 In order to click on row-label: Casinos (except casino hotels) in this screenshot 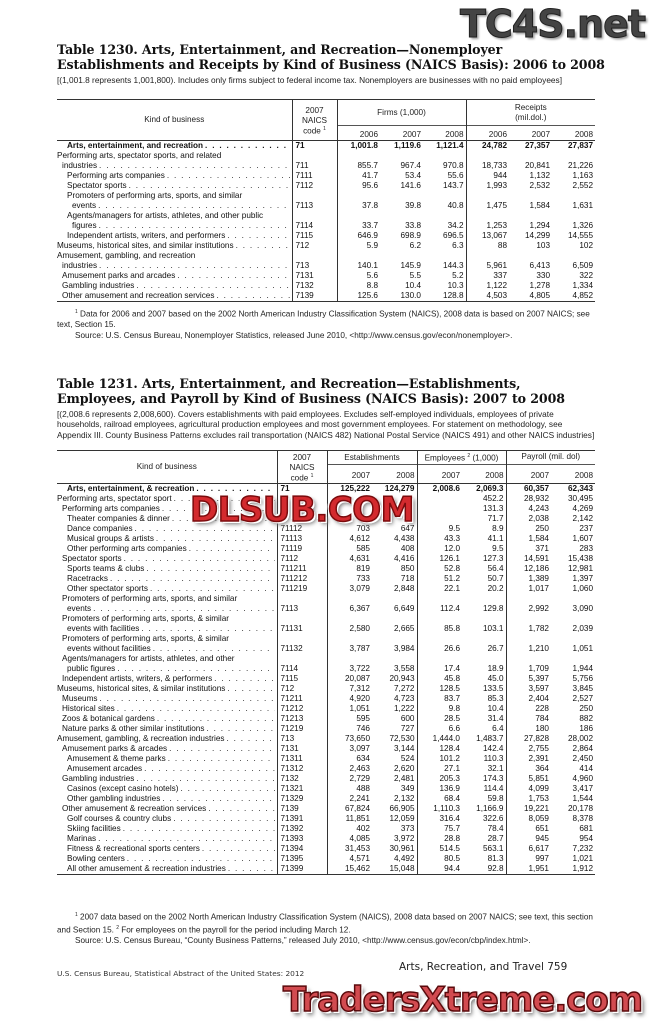, I will do `click(167, 789)`.